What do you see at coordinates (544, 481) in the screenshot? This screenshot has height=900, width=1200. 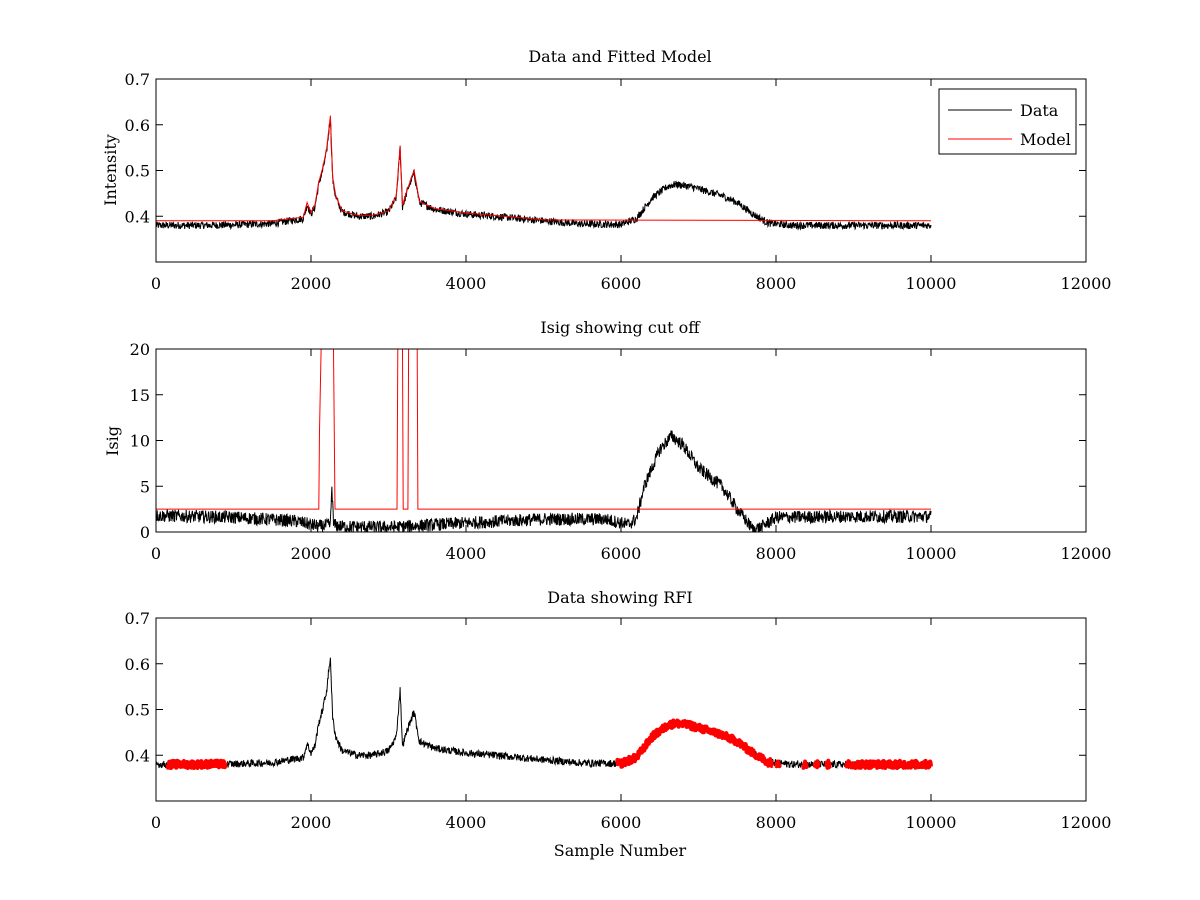 I see `series-line-isig` at bounding box center [544, 481].